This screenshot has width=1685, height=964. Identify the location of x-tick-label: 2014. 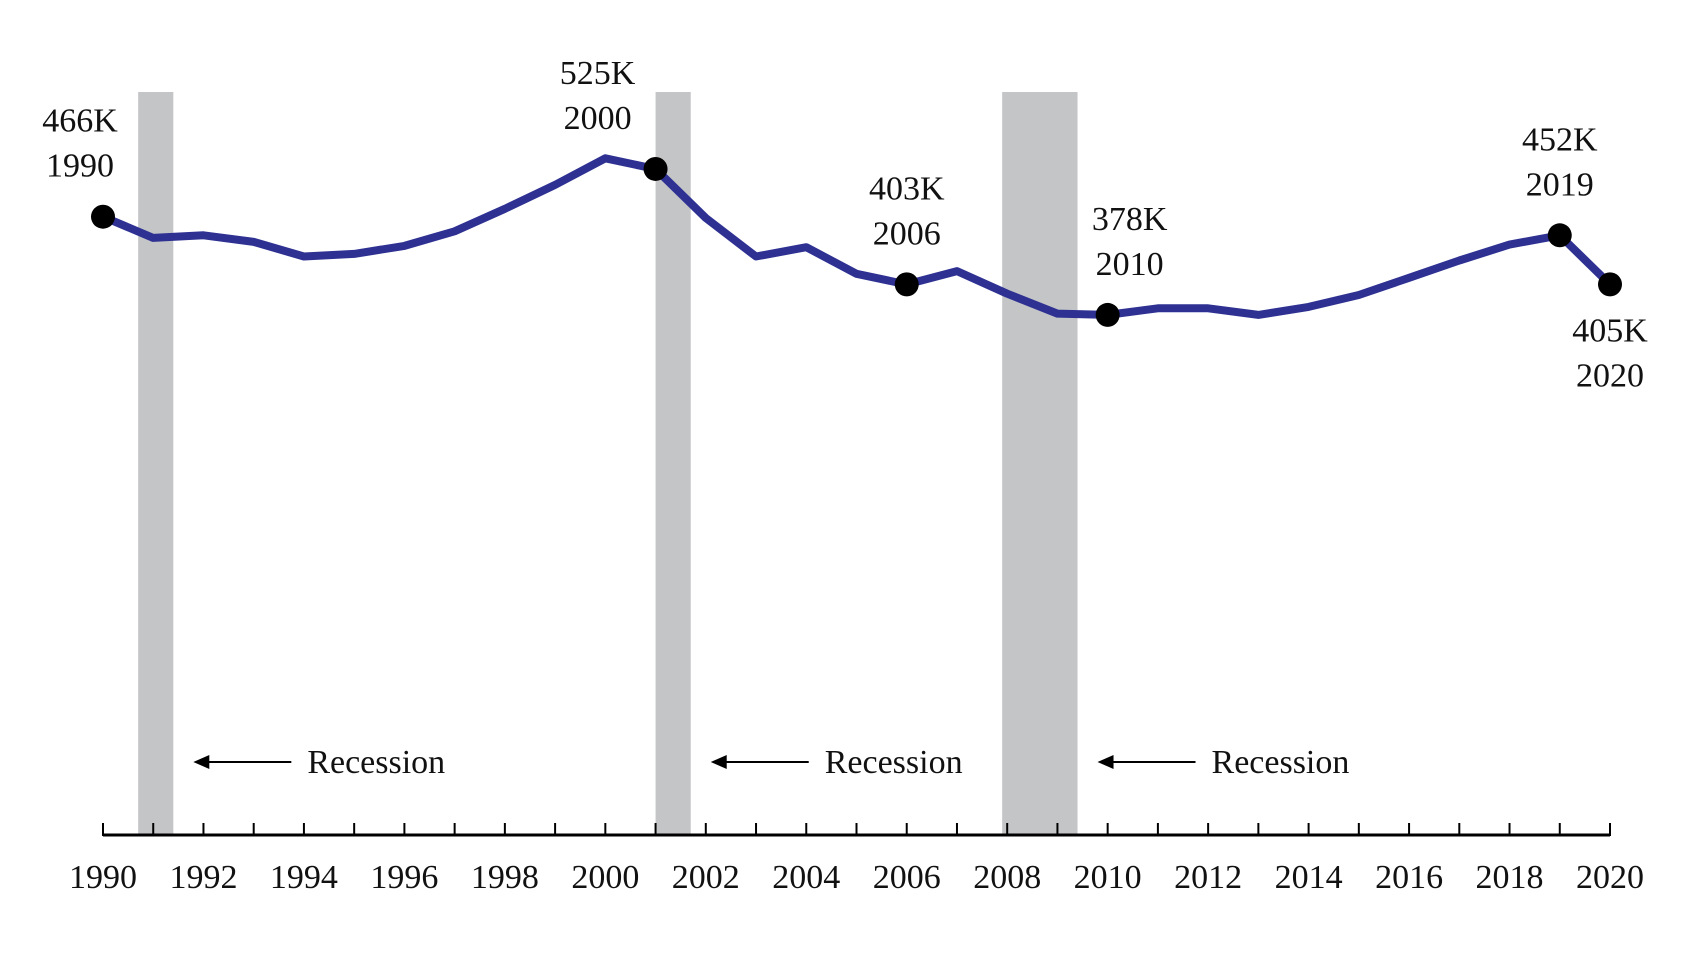
(1309, 877).